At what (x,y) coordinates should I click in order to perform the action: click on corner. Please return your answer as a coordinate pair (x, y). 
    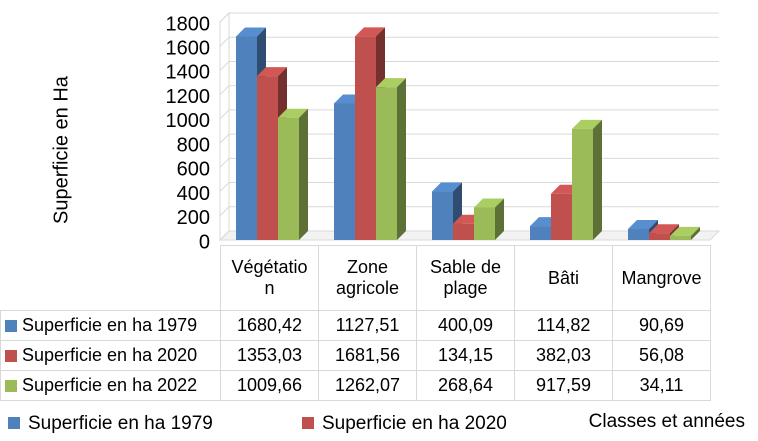
    Looking at the image, I should click on (111, 278).